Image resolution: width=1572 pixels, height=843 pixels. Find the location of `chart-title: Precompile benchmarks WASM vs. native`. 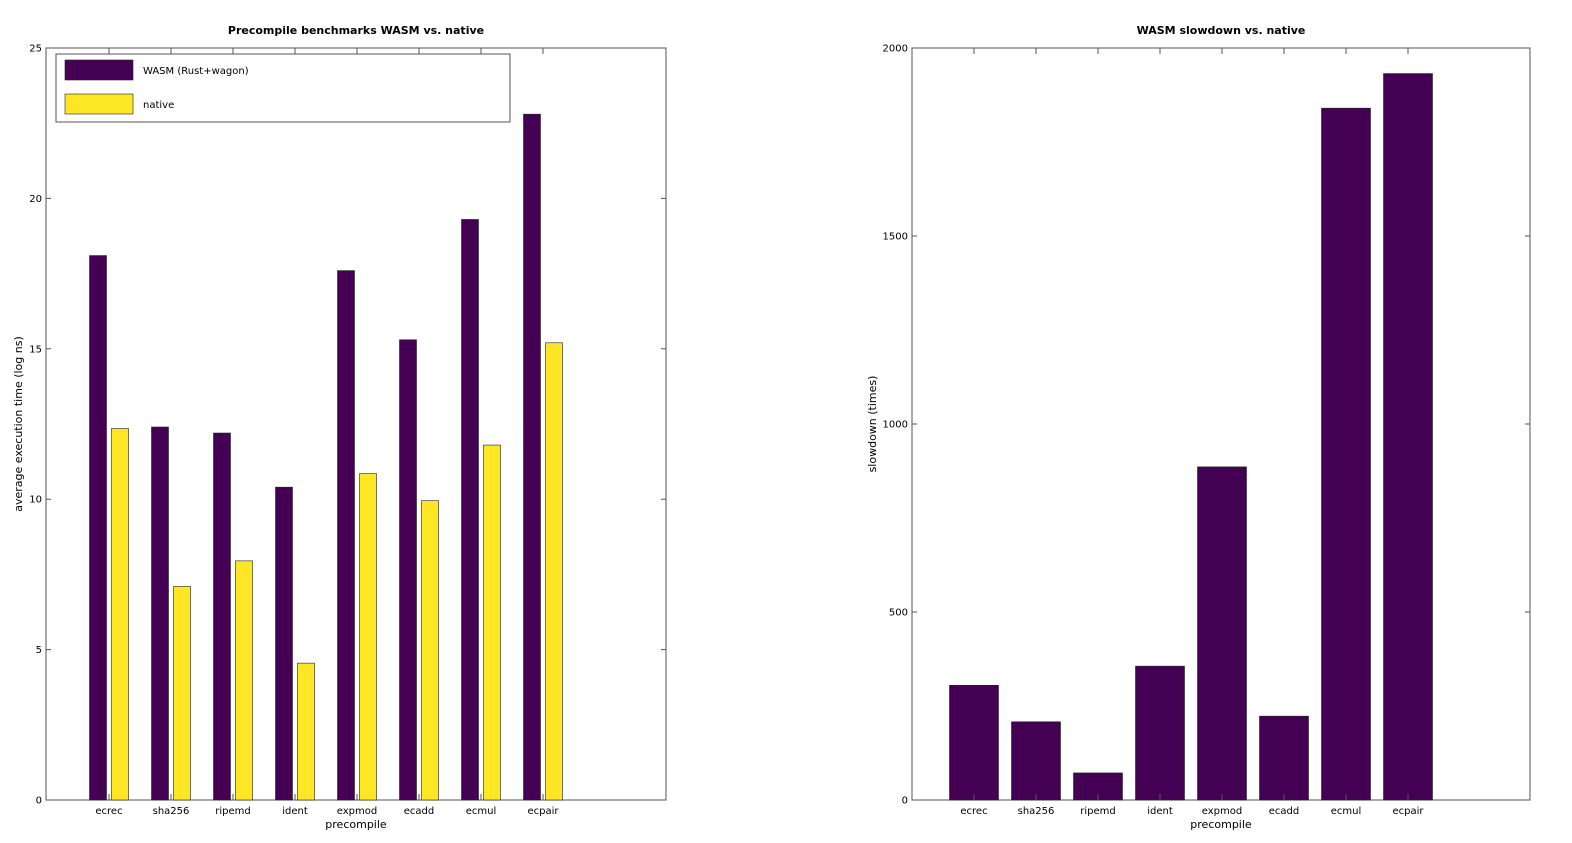

chart-title: Precompile benchmarks WASM vs. native is located at coordinates (356, 30).